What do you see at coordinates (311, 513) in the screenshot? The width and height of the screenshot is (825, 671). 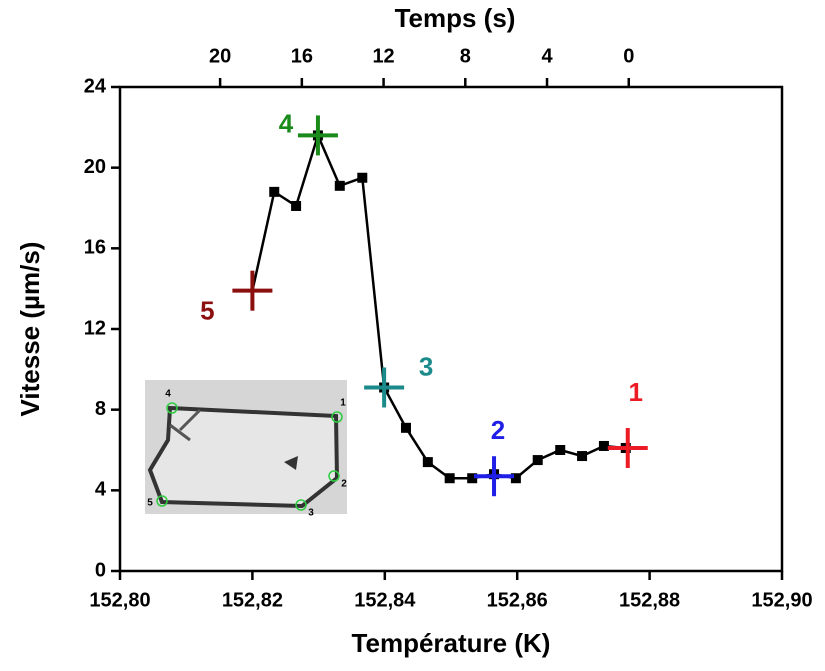 I see `inset-label: 3` at bounding box center [311, 513].